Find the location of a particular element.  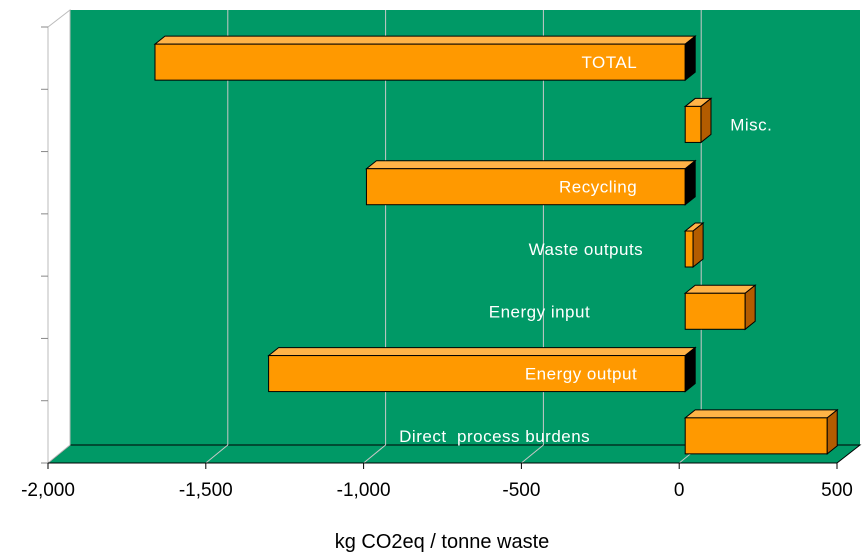

plot-left-wall is located at coordinates (59, 236).